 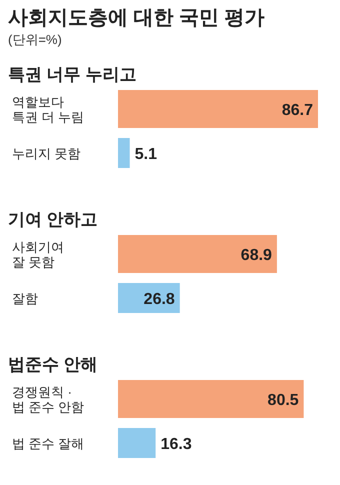 What do you see at coordinates (53, 364) in the screenshot?
I see `chart-title: 법준수 안해` at bounding box center [53, 364].